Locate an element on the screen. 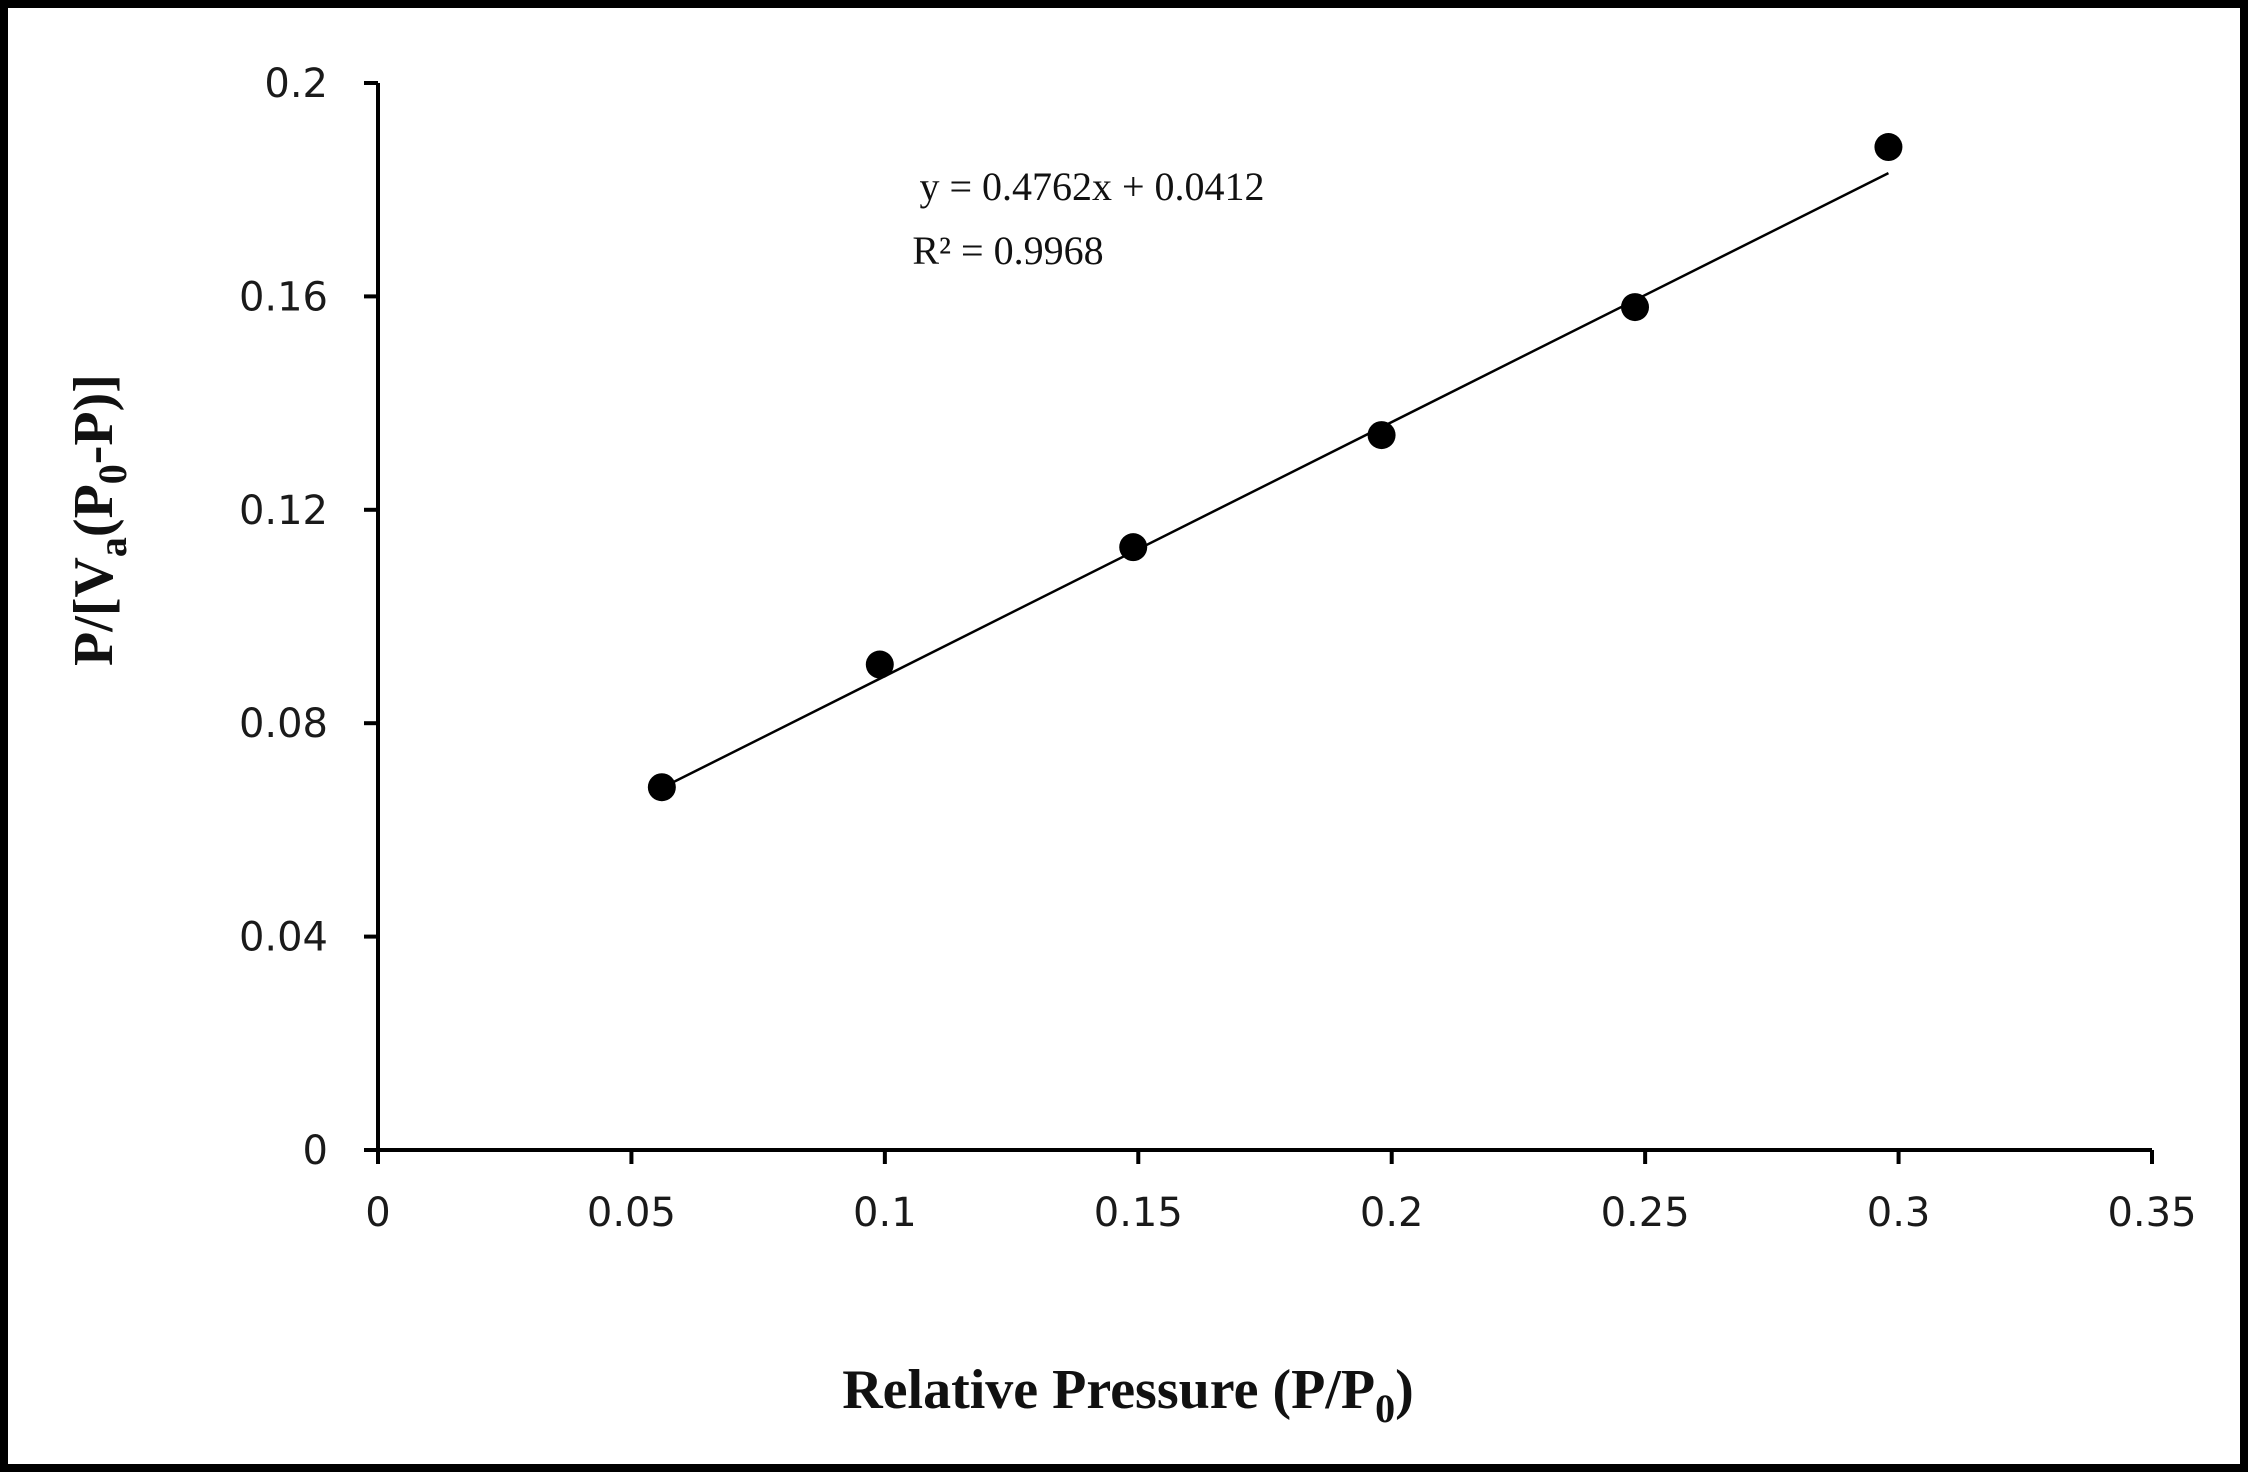  y-tick-label: 0.04 is located at coordinates (283, 938).